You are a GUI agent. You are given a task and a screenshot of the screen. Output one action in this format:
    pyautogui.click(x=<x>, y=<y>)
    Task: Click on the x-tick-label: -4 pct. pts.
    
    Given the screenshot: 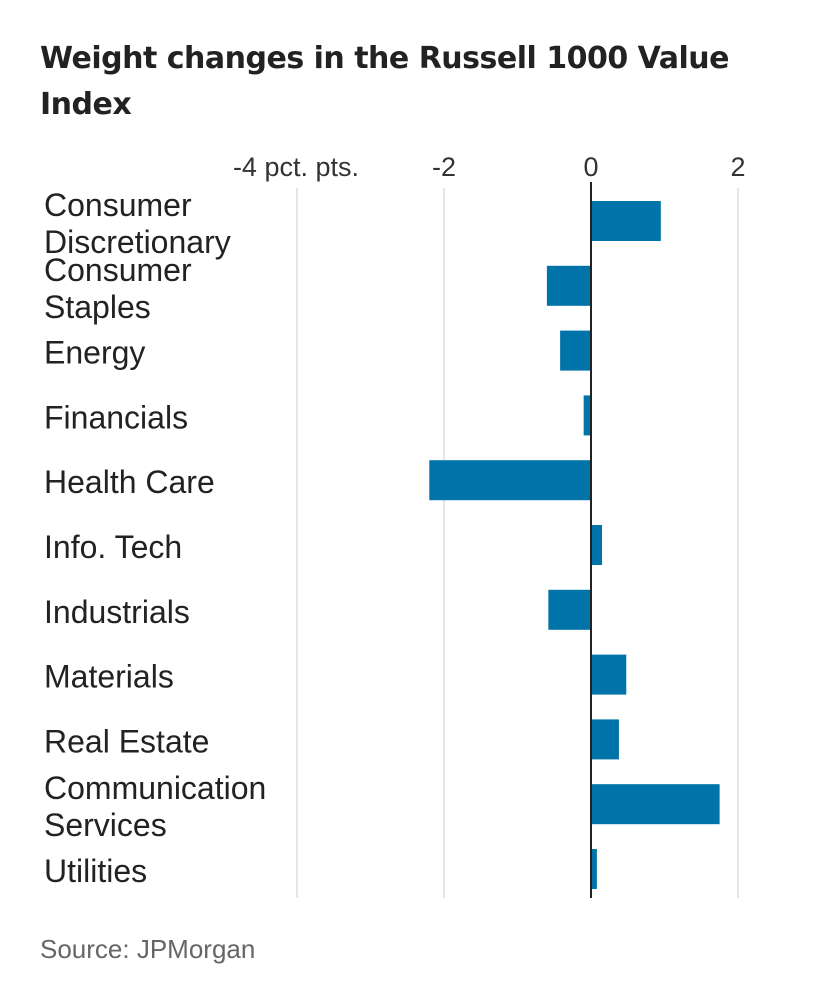 What is the action you would take?
    pyautogui.click(x=296, y=167)
    